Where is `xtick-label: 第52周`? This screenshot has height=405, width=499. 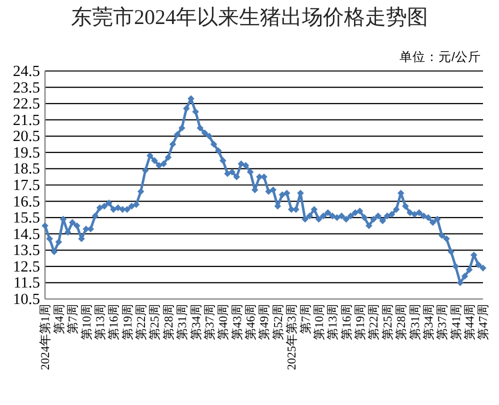 xtick-label: 第52周 is located at coordinates (277, 322).